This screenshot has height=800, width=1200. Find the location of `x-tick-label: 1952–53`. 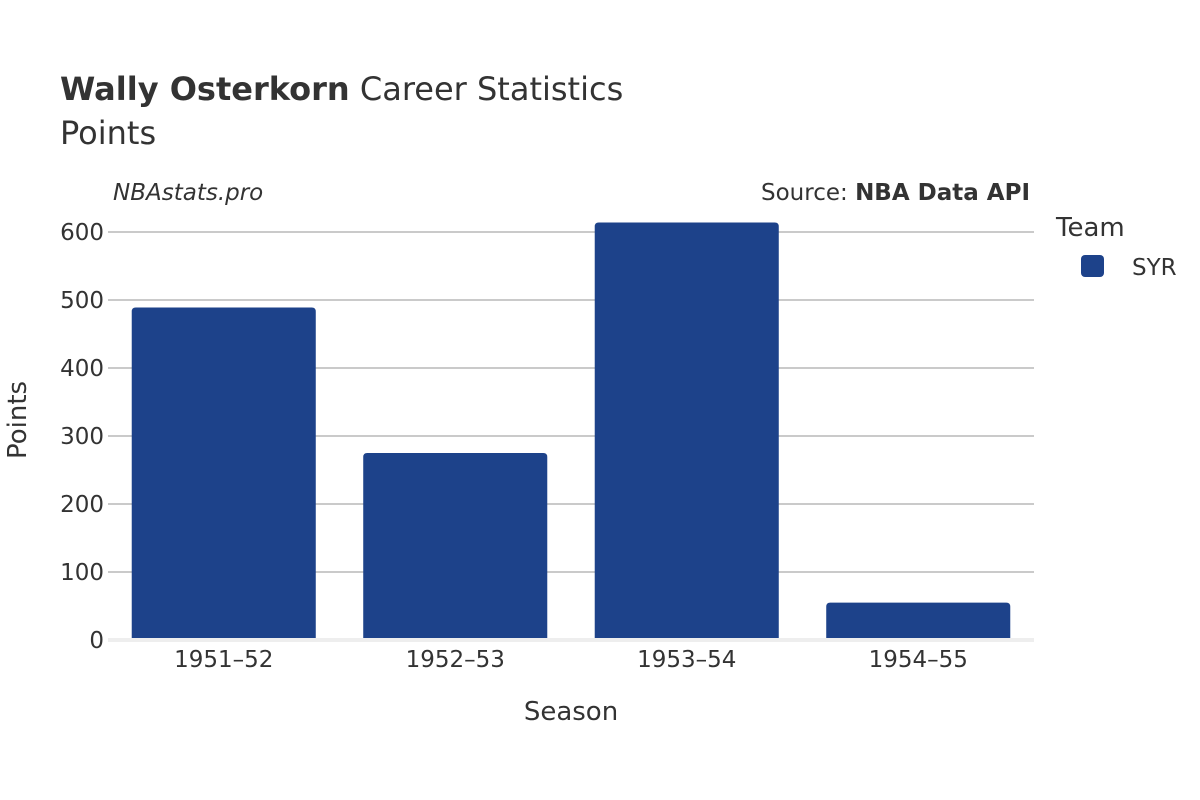

x-tick-label: 1952–53 is located at coordinates (455, 660).